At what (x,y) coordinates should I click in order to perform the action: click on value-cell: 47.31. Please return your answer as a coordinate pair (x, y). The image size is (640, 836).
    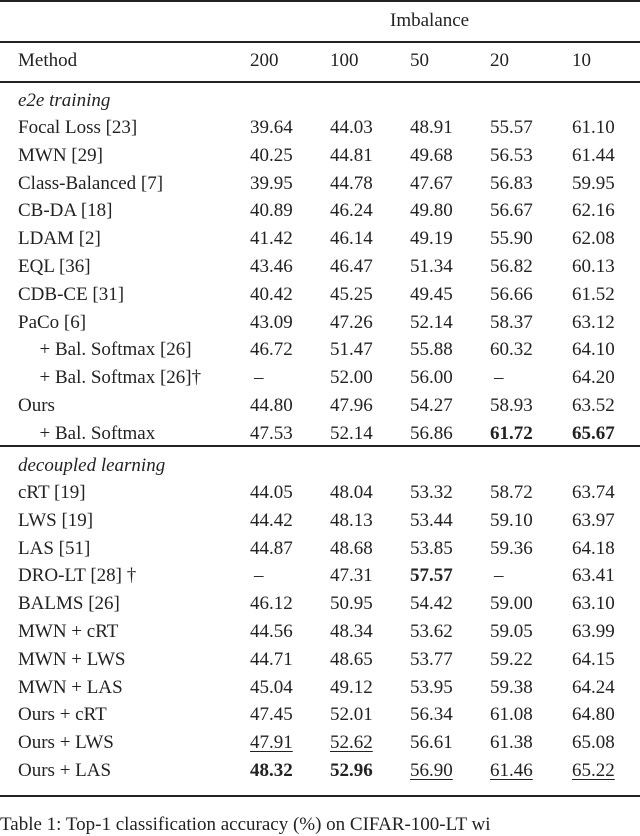
    Looking at the image, I should click on (351, 576).